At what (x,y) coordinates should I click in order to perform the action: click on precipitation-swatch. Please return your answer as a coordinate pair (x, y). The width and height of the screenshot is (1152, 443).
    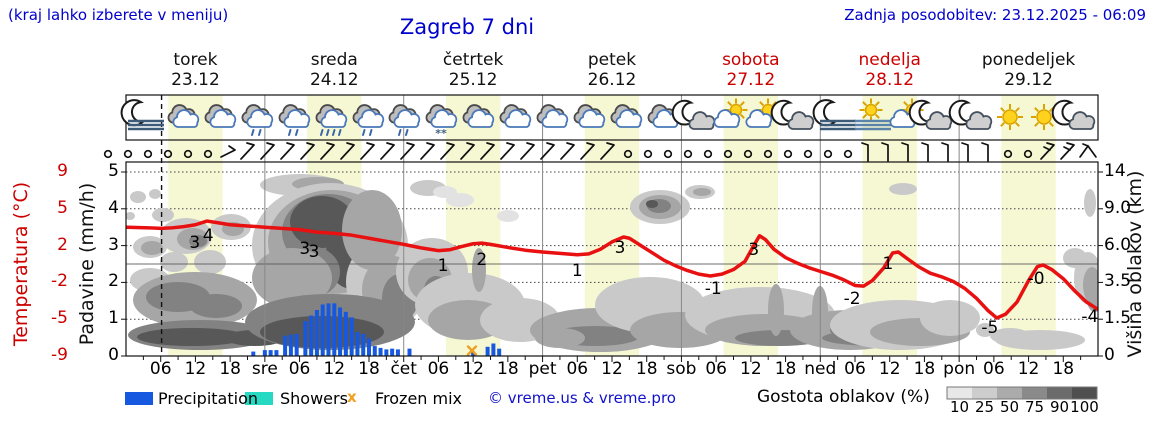
    Looking at the image, I should click on (139, 398).